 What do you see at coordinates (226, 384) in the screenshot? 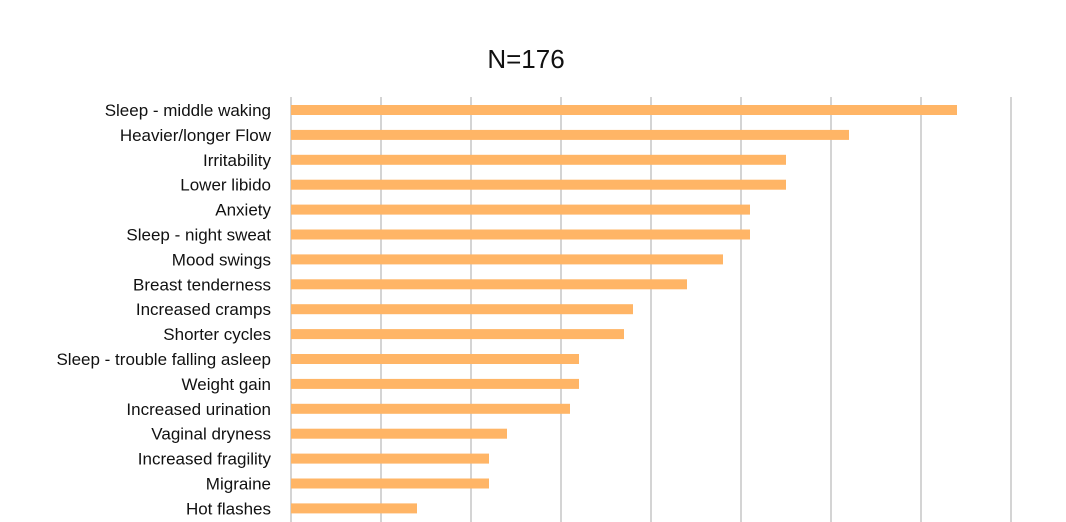
I see `category-label: Weight gain` at bounding box center [226, 384].